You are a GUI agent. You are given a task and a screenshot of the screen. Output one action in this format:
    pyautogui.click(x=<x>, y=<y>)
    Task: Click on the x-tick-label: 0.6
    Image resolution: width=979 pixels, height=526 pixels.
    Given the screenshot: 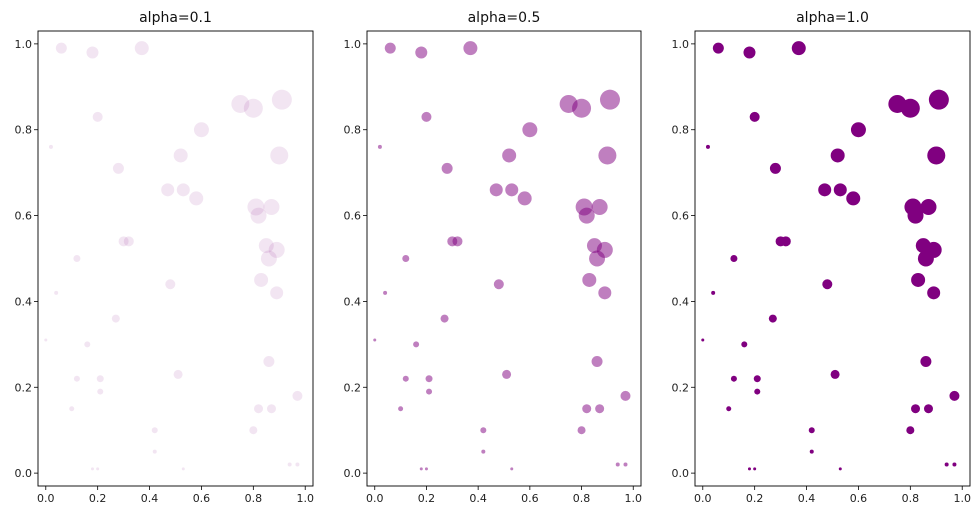 What is the action you would take?
    pyautogui.click(x=859, y=498)
    